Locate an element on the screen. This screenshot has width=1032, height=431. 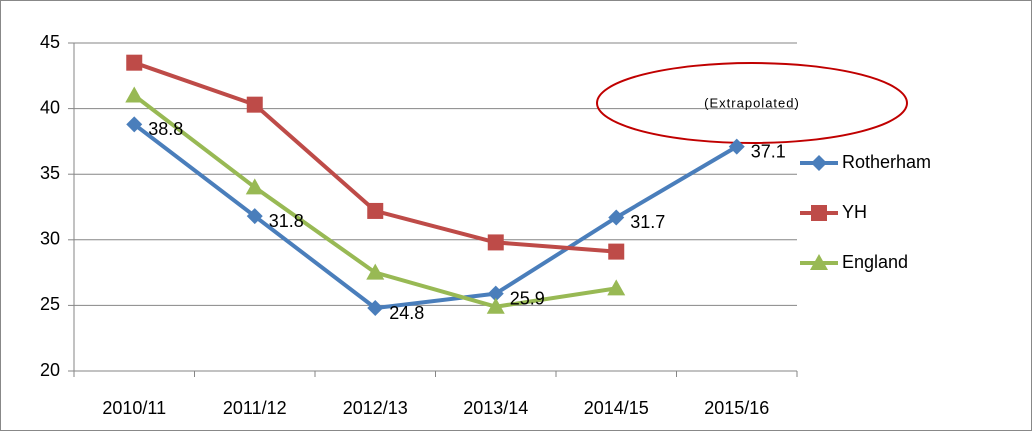
x-tick-label: 2015/16 is located at coordinates (736, 408).